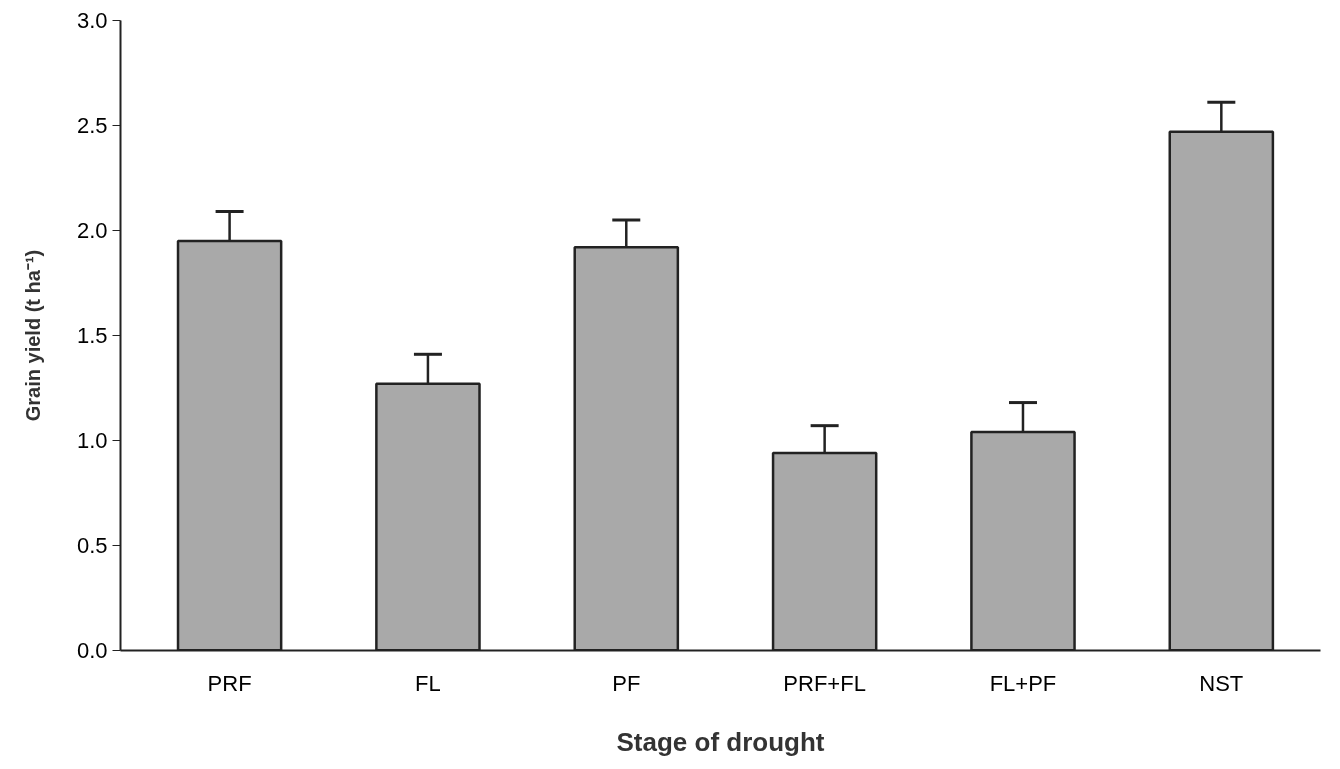 Image resolution: width=1340 pixels, height=769 pixels. What do you see at coordinates (428, 683) in the screenshot?
I see `x-tick-label: FL` at bounding box center [428, 683].